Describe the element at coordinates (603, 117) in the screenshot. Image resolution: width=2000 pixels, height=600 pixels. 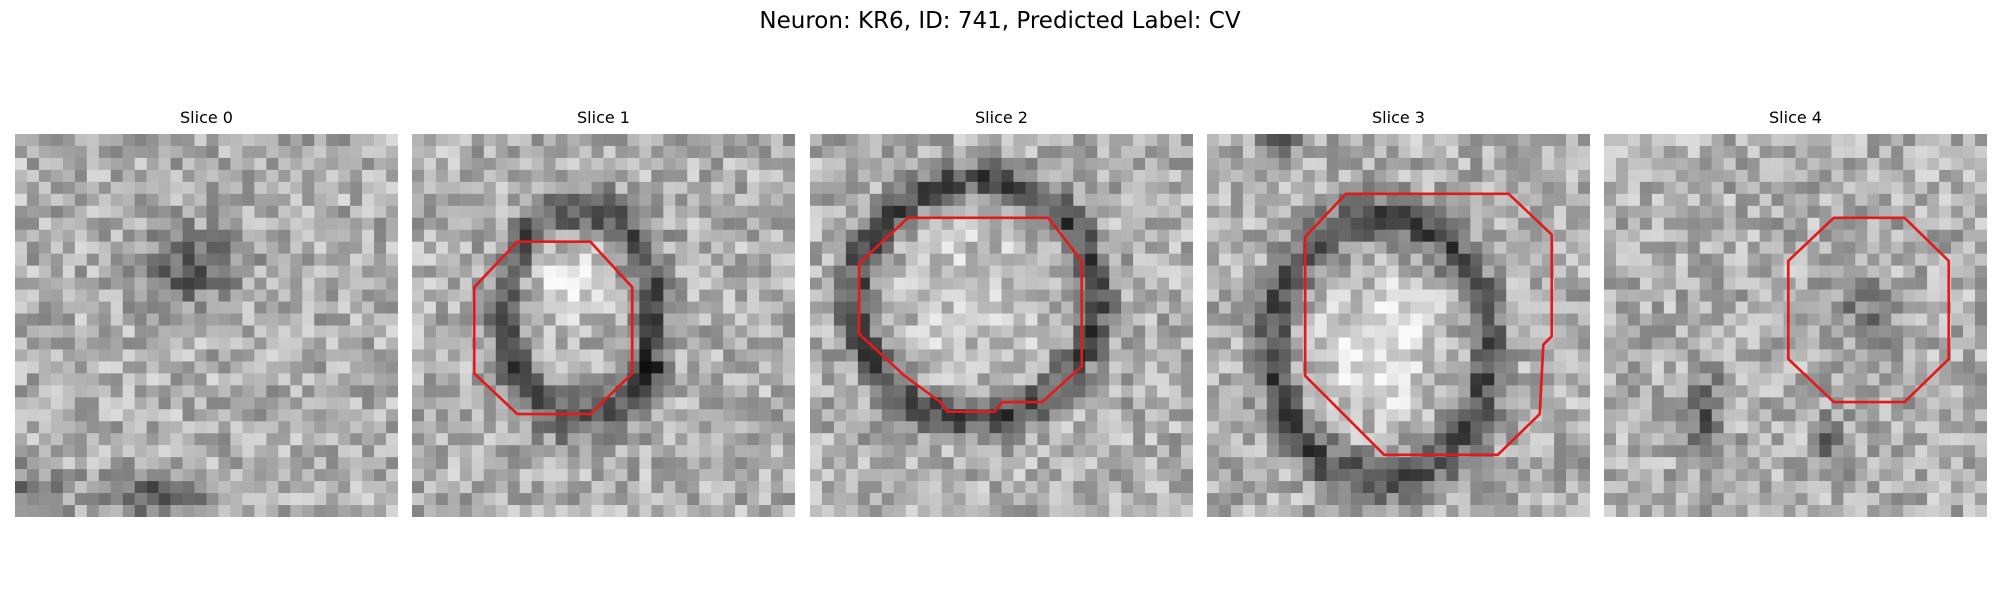
I see `slice-title: Slice 1` at that location.